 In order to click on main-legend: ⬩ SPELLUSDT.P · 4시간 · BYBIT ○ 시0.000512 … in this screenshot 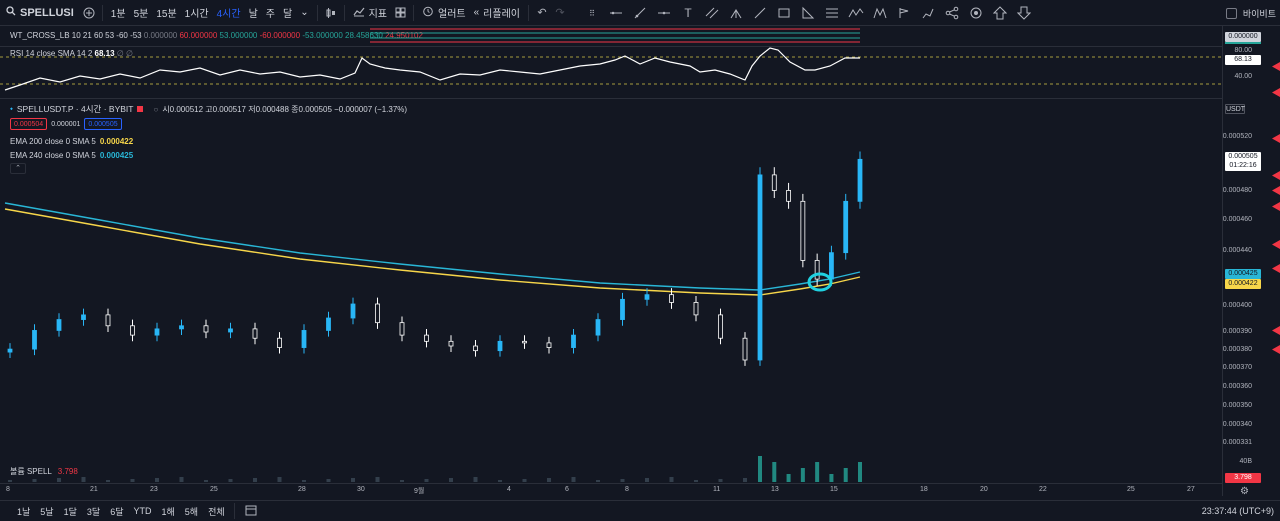, I will do `click(208, 109)`.